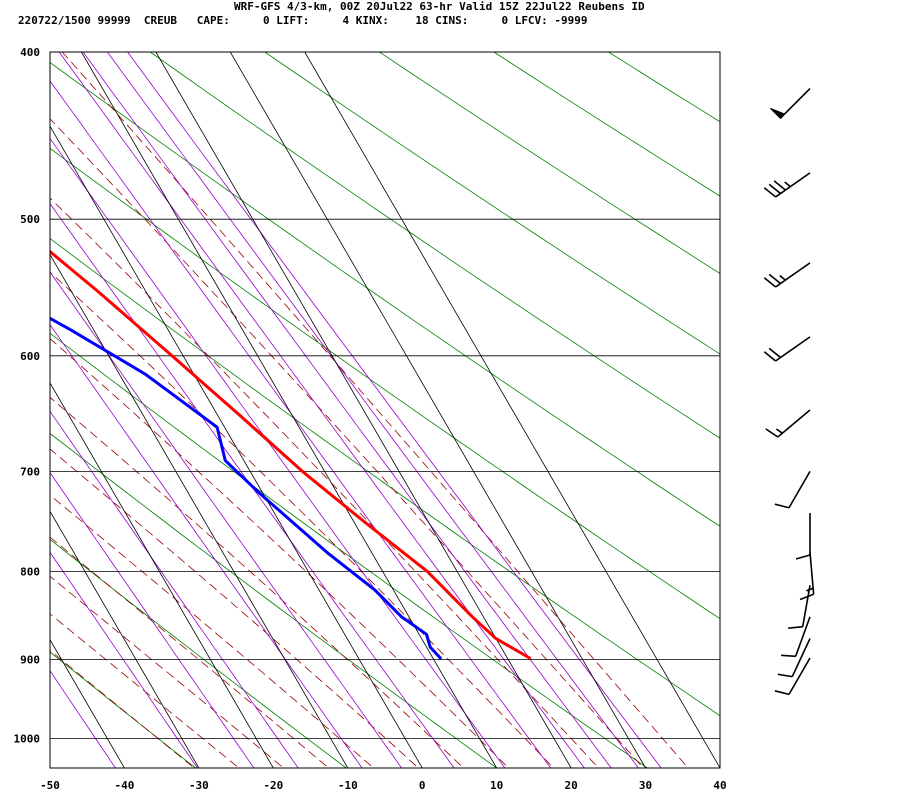  I want to click on x-tick-label: 10, so click(496, 785).